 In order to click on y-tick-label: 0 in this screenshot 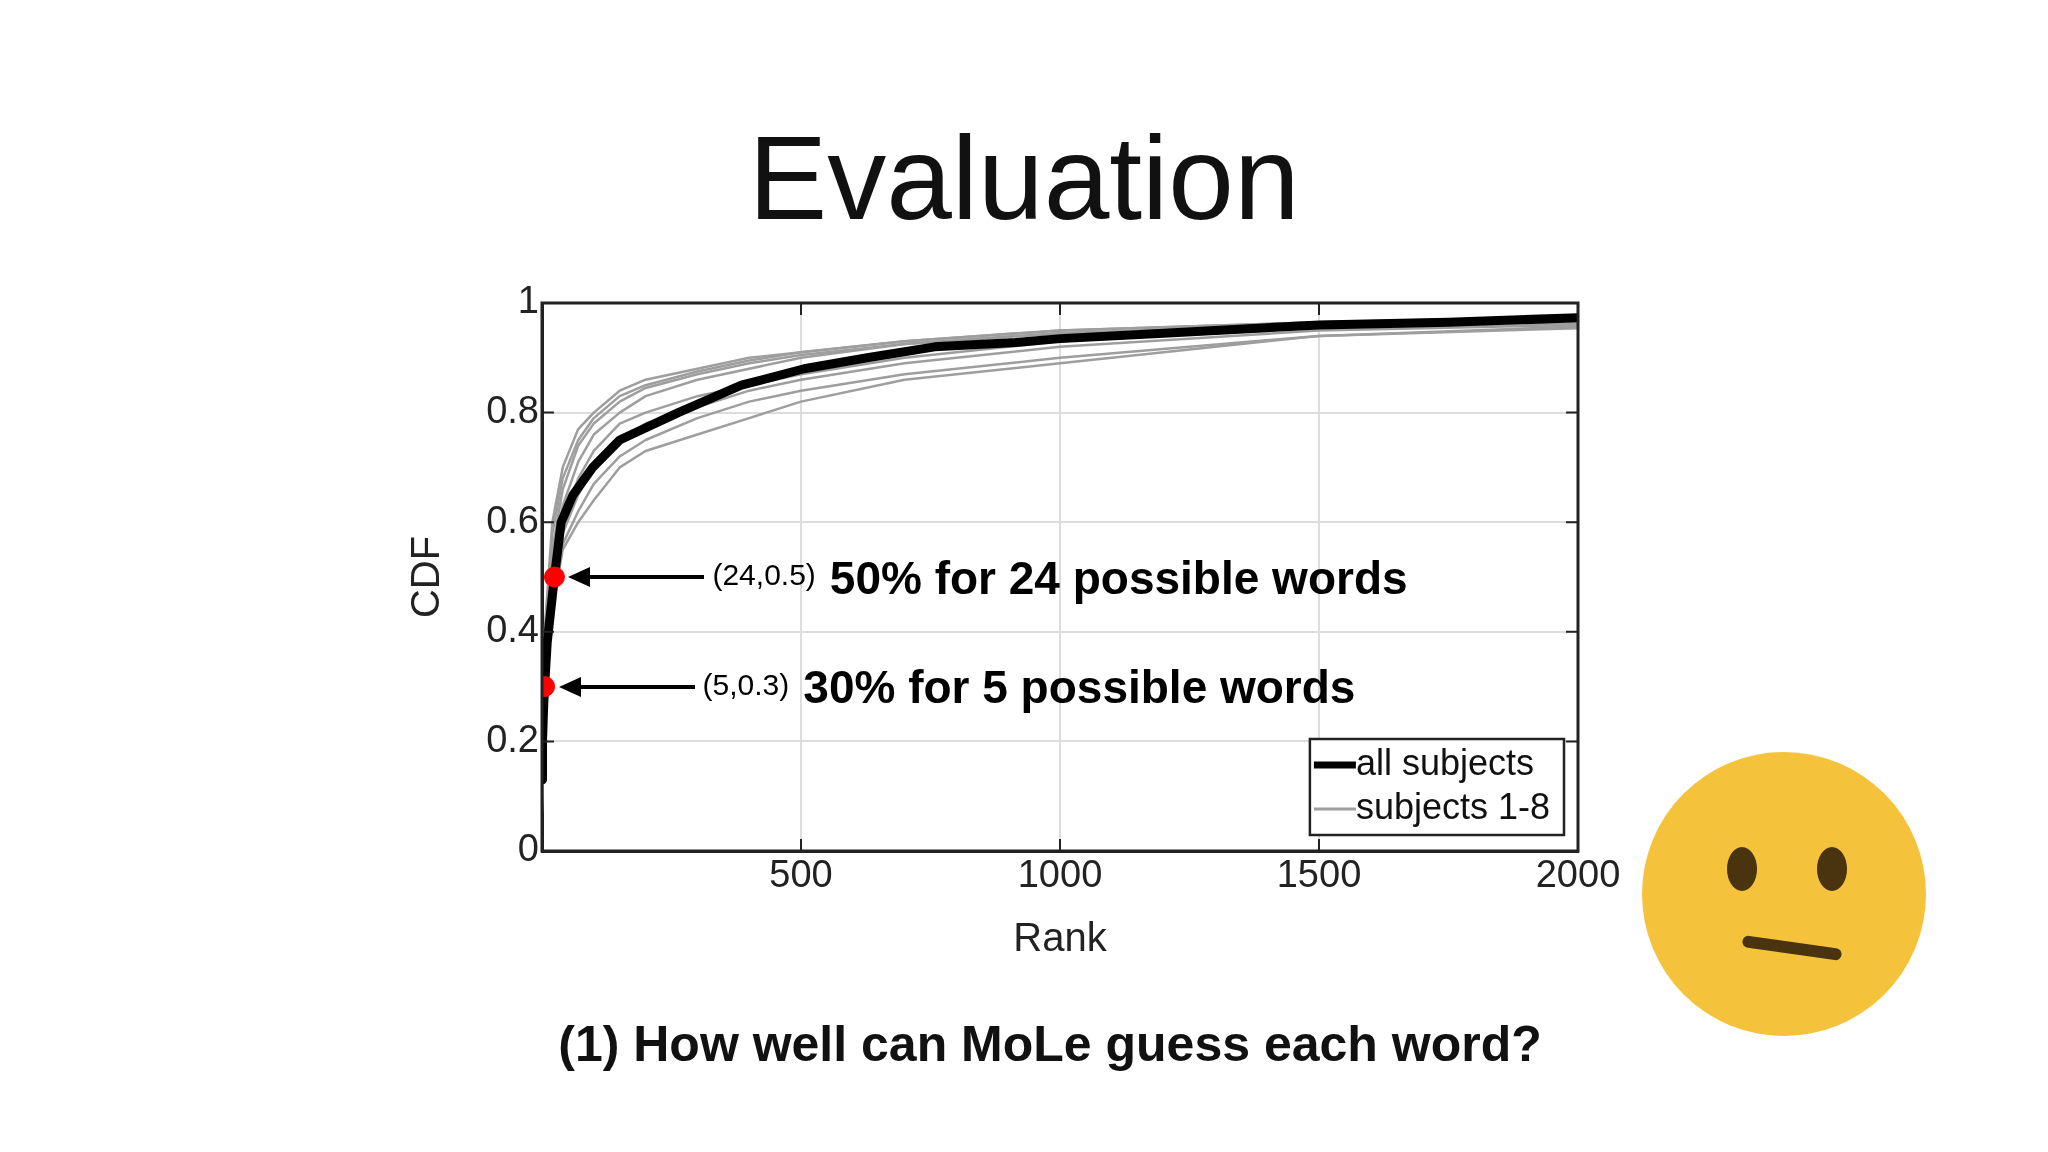, I will do `click(528, 848)`.